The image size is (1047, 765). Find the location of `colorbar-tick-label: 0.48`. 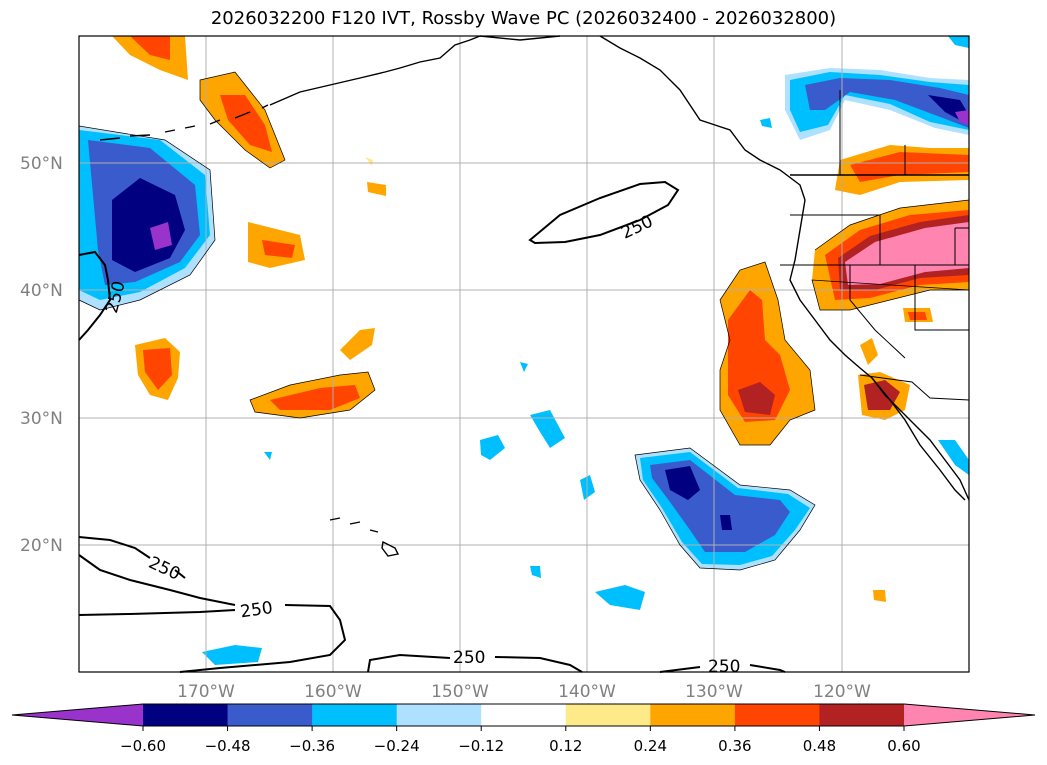

colorbar-tick-label: 0.48 is located at coordinates (819, 746).